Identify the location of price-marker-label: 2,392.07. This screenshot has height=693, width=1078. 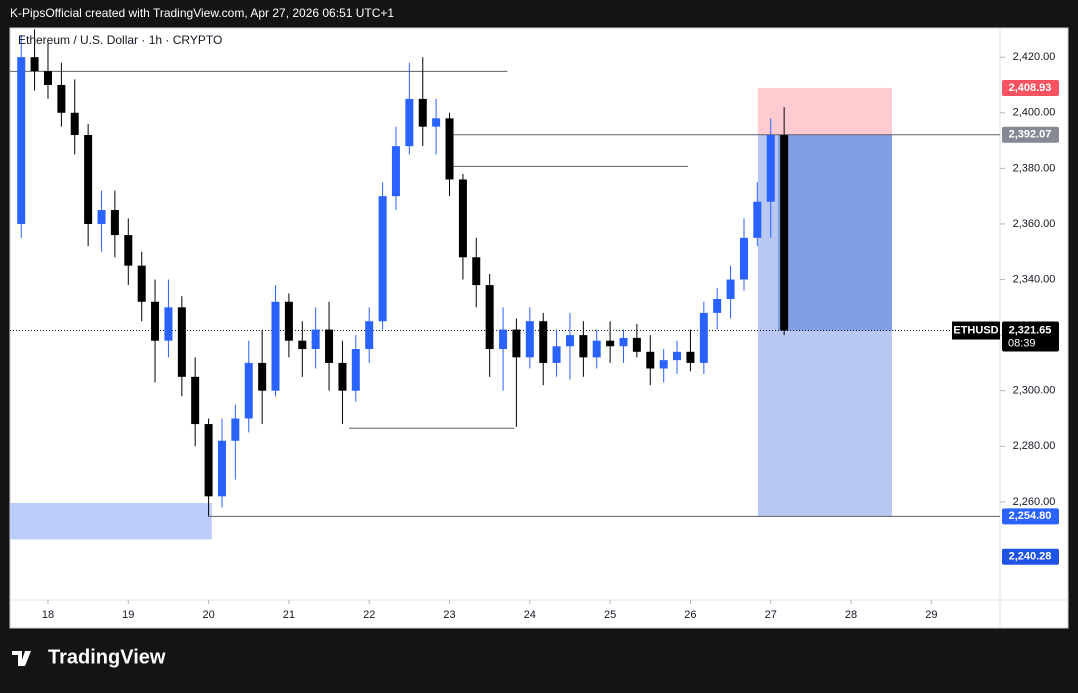
(1030, 135).